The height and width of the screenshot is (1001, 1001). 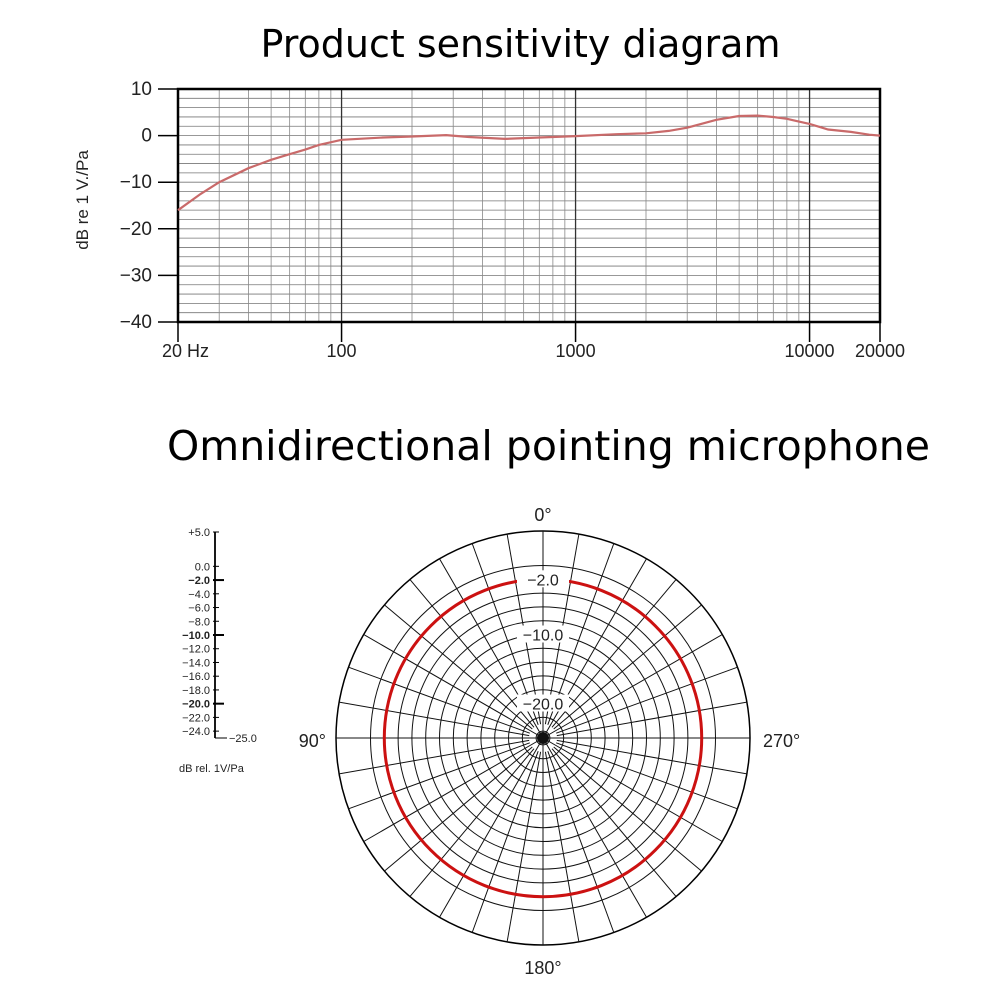 I want to click on sensitivity-chart-title: Product sensitivity diagram, so click(x=520, y=44).